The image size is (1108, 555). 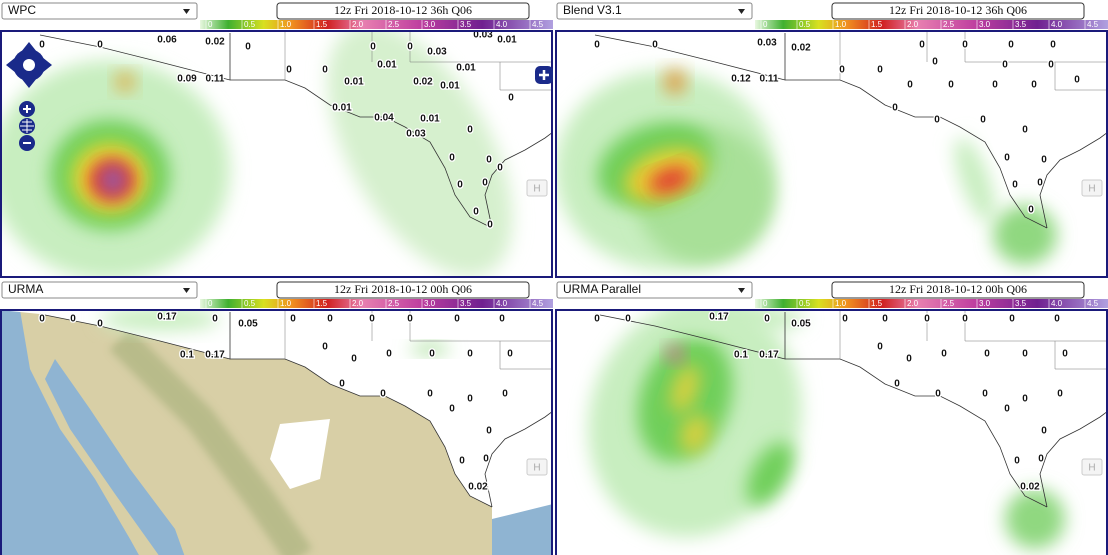 What do you see at coordinates (602, 289) in the screenshot?
I see `model-name: URMA Parallel` at bounding box center [602, 289].